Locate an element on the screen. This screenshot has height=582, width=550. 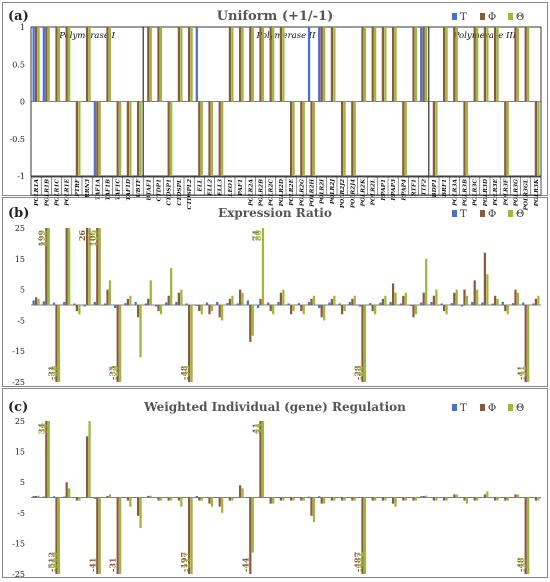
gene-label: POLR1C is located at coordinates (58, 193).